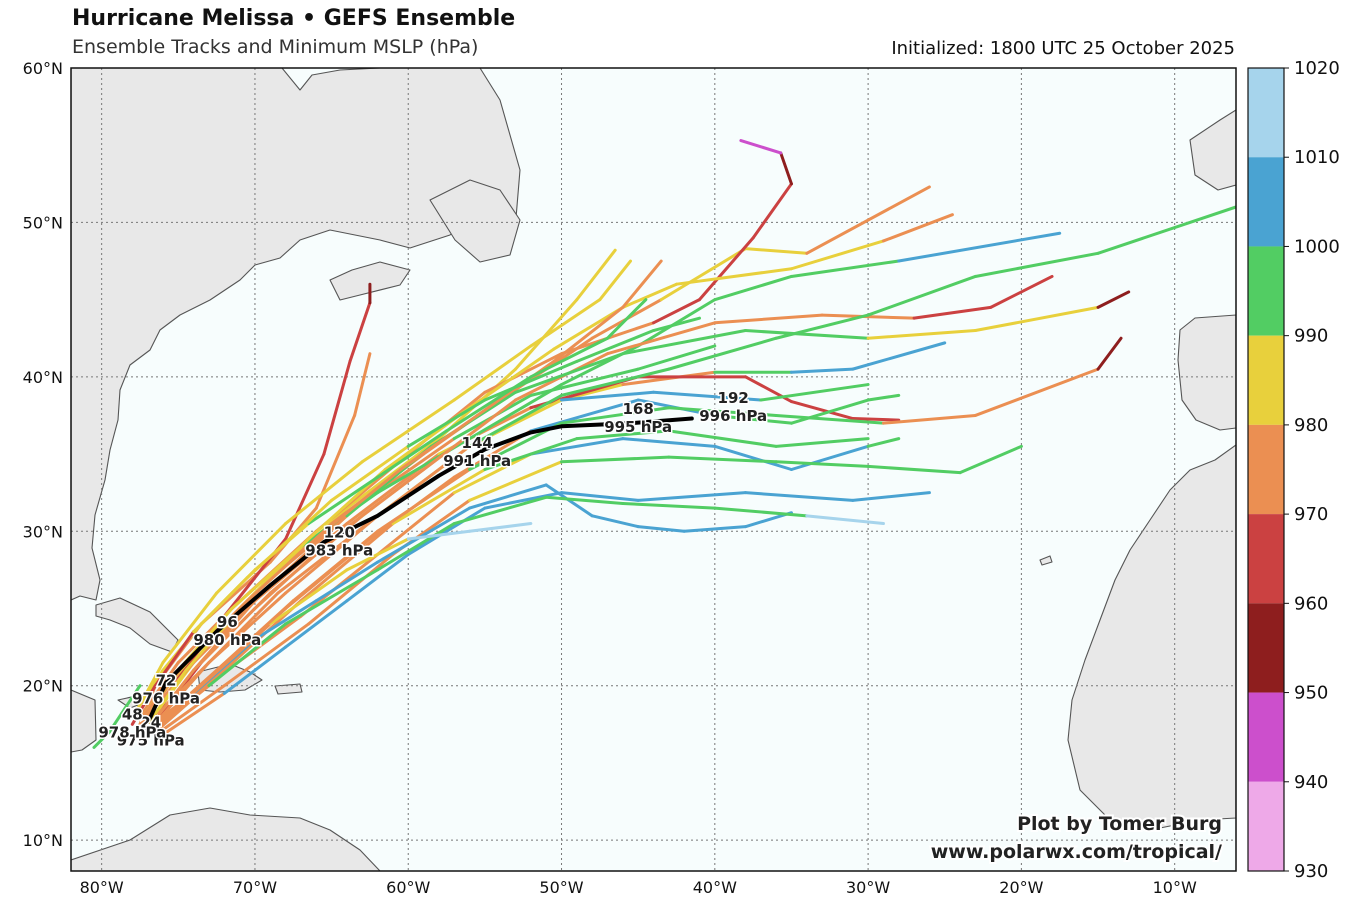 This screenshot has height=911, width=1355. Describe the element at coordinates (1311, 425) in the screenshot. I see `colorbar-tick-label: 980` at that location.